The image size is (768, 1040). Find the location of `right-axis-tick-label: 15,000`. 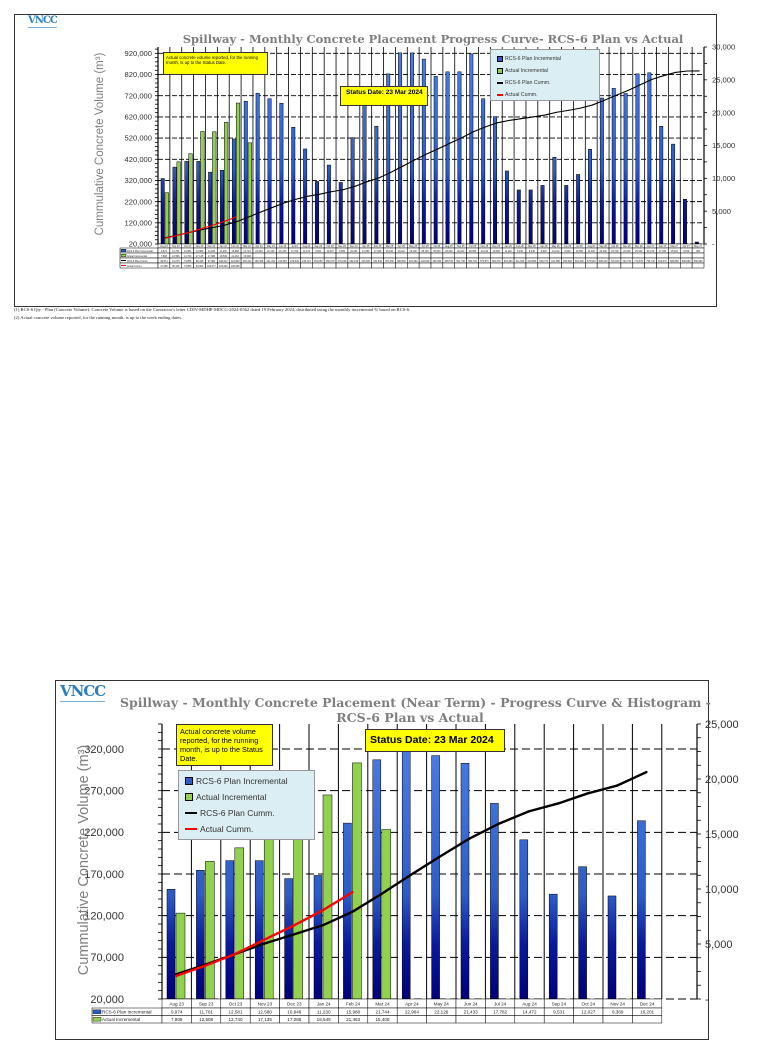

right-axis-tick-label: 15,000 is located at coordinates (722, 835).